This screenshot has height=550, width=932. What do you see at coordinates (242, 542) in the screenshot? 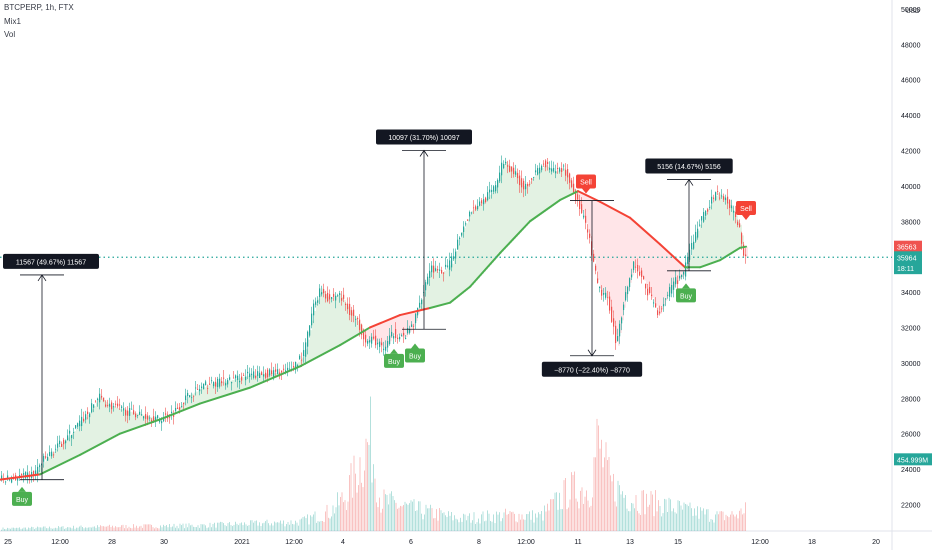
I see `x-tick-label: 2021` at bounding box center [242, 542].